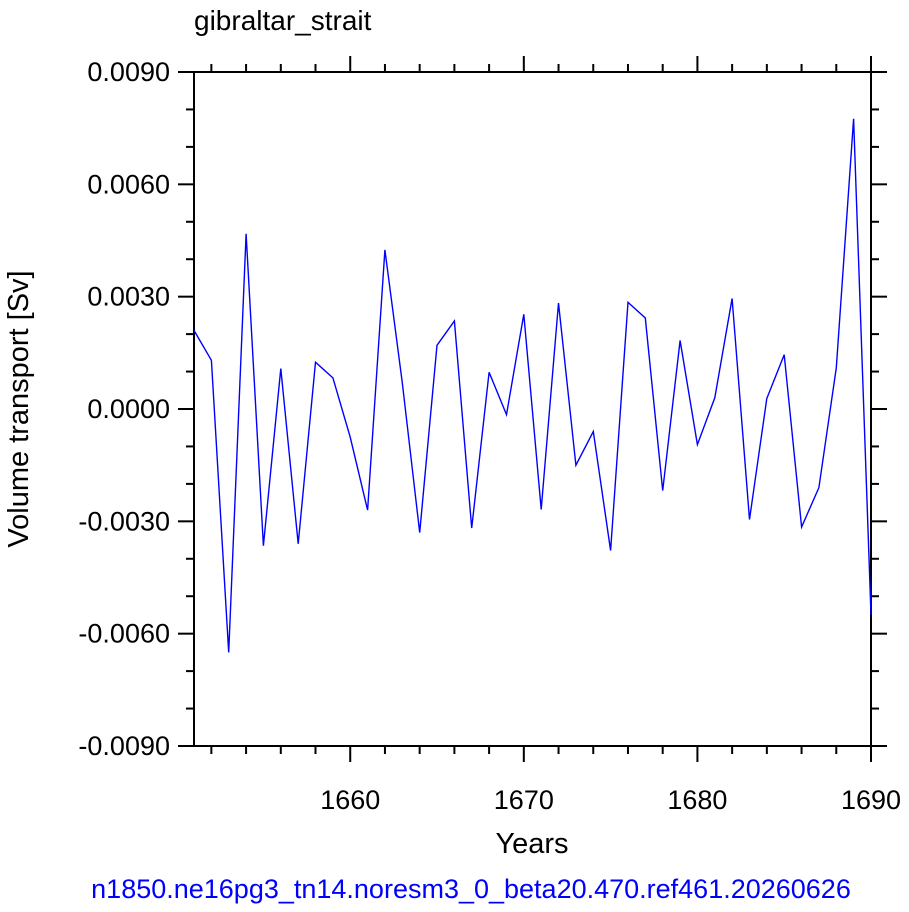 The height and width of the screenshot is (912, 909). I want to click on y-tick-label: -0.0030, so click(124, 521).